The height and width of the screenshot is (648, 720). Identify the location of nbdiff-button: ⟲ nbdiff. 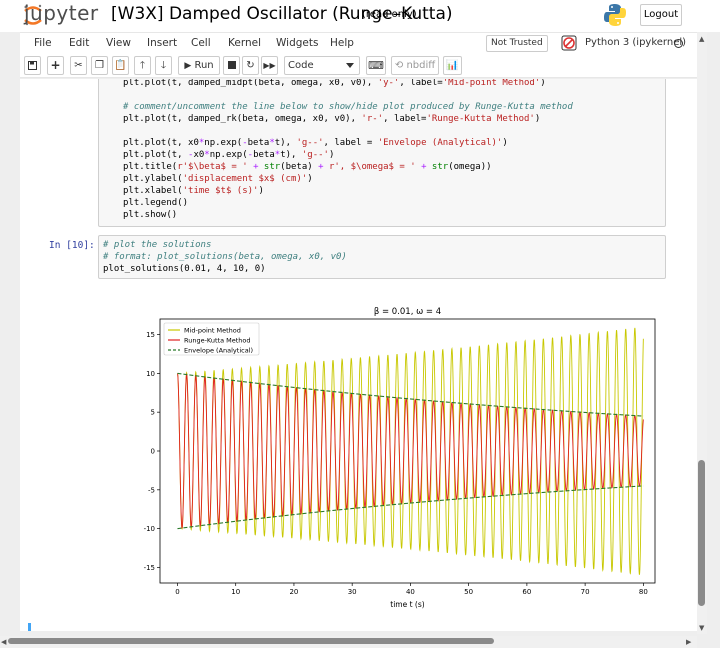
(415, 65).